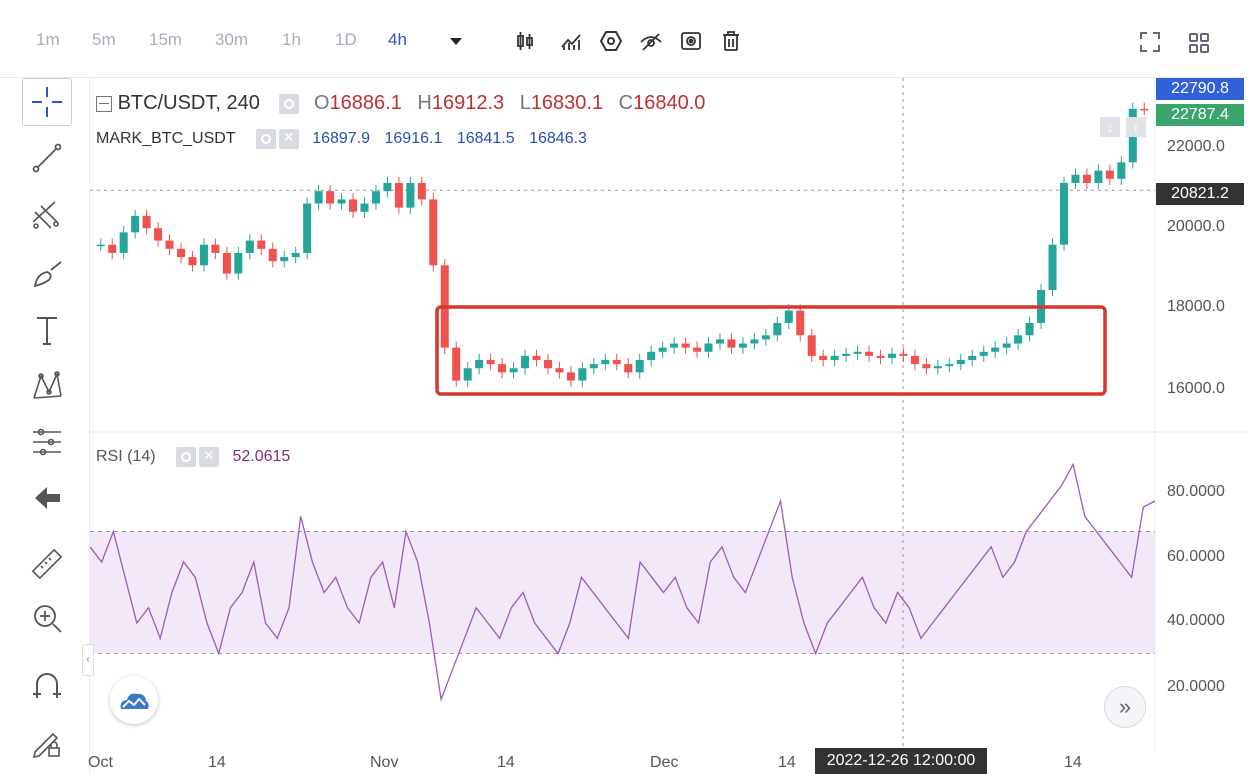  What do you see at coordinates (47, 158) in the screenshot?
I see `trendline-icon` at bounding box center [47, 158].